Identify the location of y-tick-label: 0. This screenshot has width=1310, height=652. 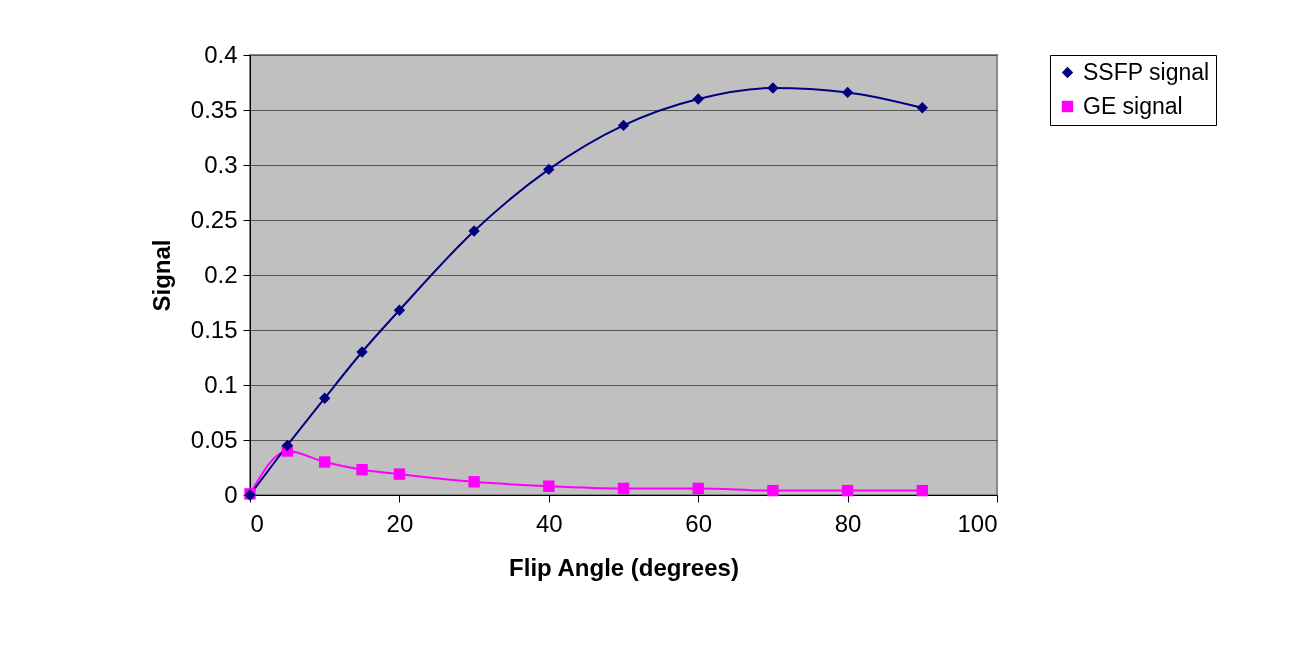
(231, 494).